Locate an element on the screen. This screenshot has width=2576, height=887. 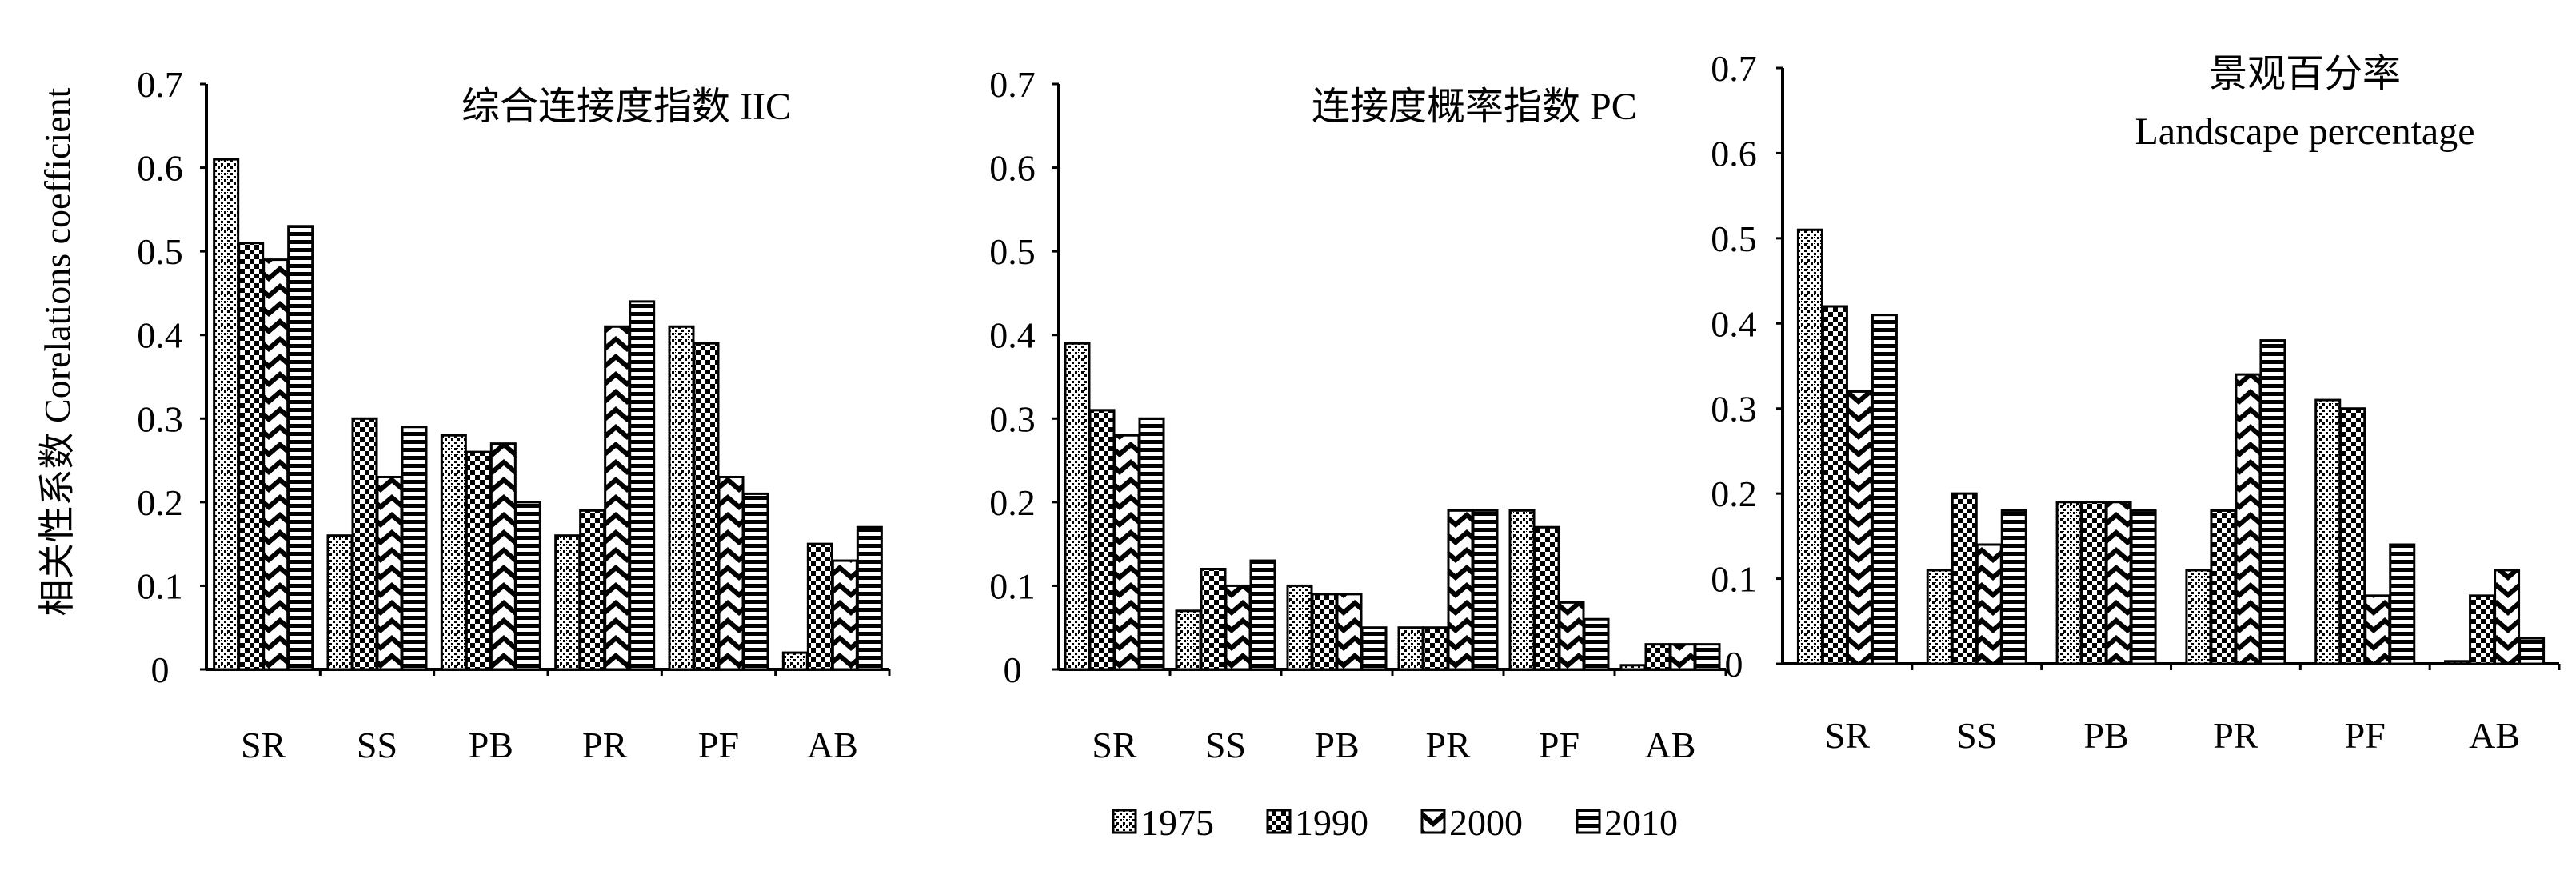
bar-PR-1990 is located at coordinates (2223, 587).